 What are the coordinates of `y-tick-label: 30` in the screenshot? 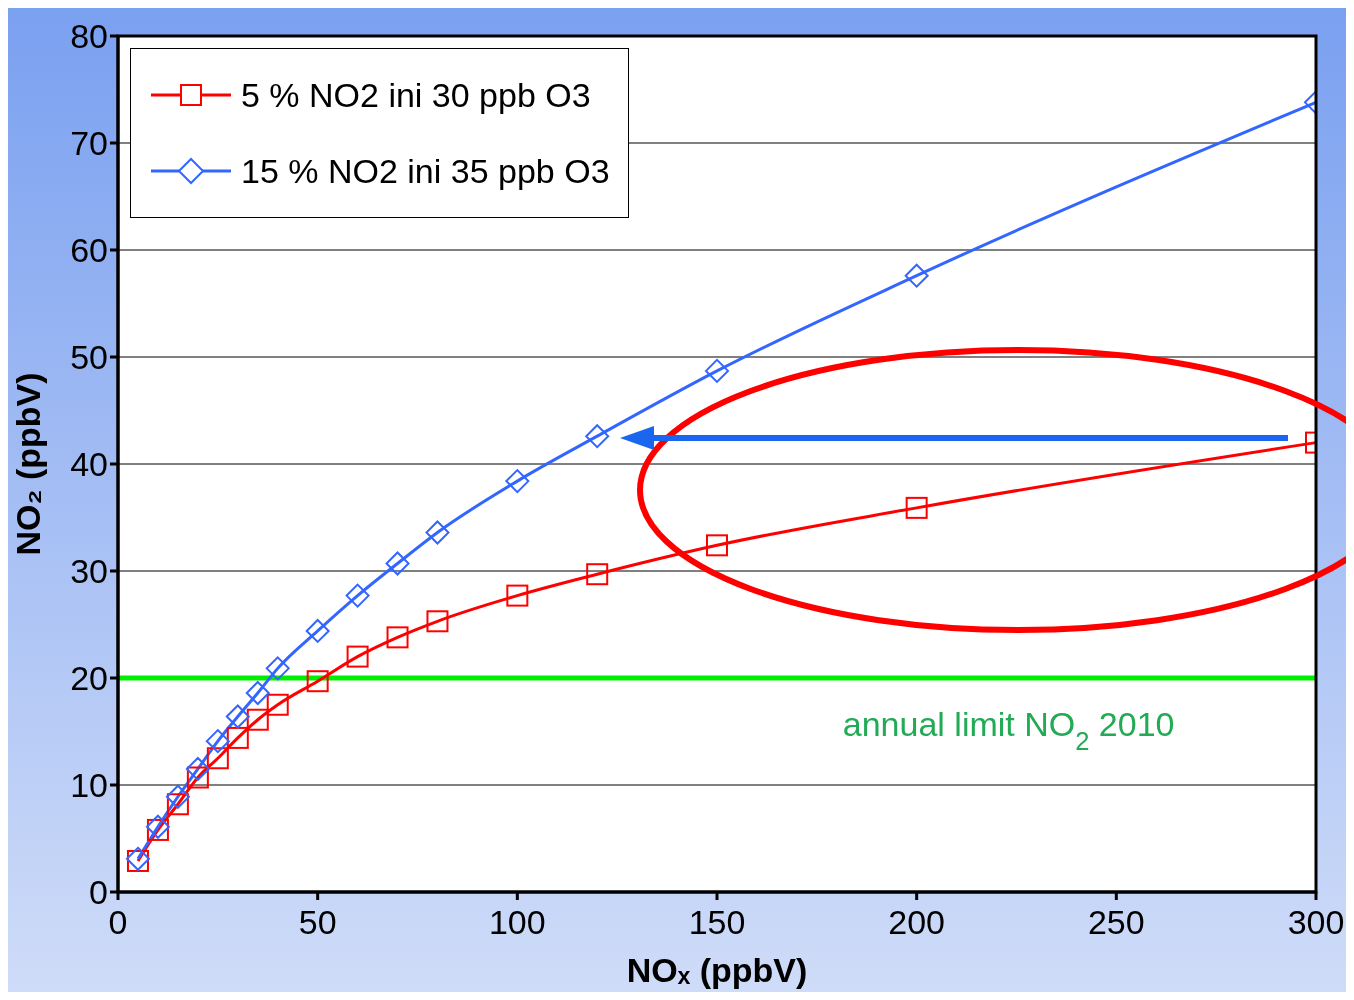 It's located at (89, 571).